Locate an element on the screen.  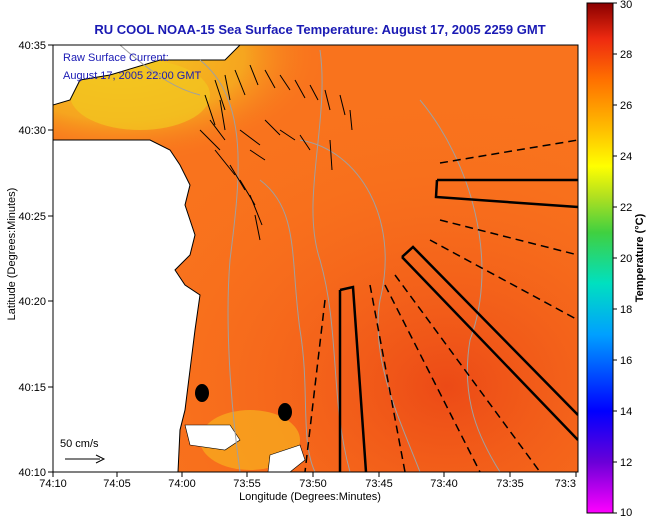
colorbar-tick-label: 26 is located at coordinates (626, 106).